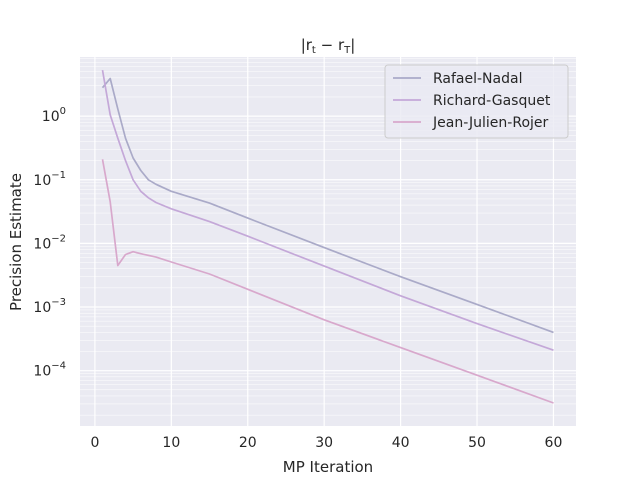 This screenshot has width=640, height=480. What do you see at coordinates (49, 370) in the screenshot?
I see `y-tick-label: 10⁻⁴` at bounding box center [49, 370].